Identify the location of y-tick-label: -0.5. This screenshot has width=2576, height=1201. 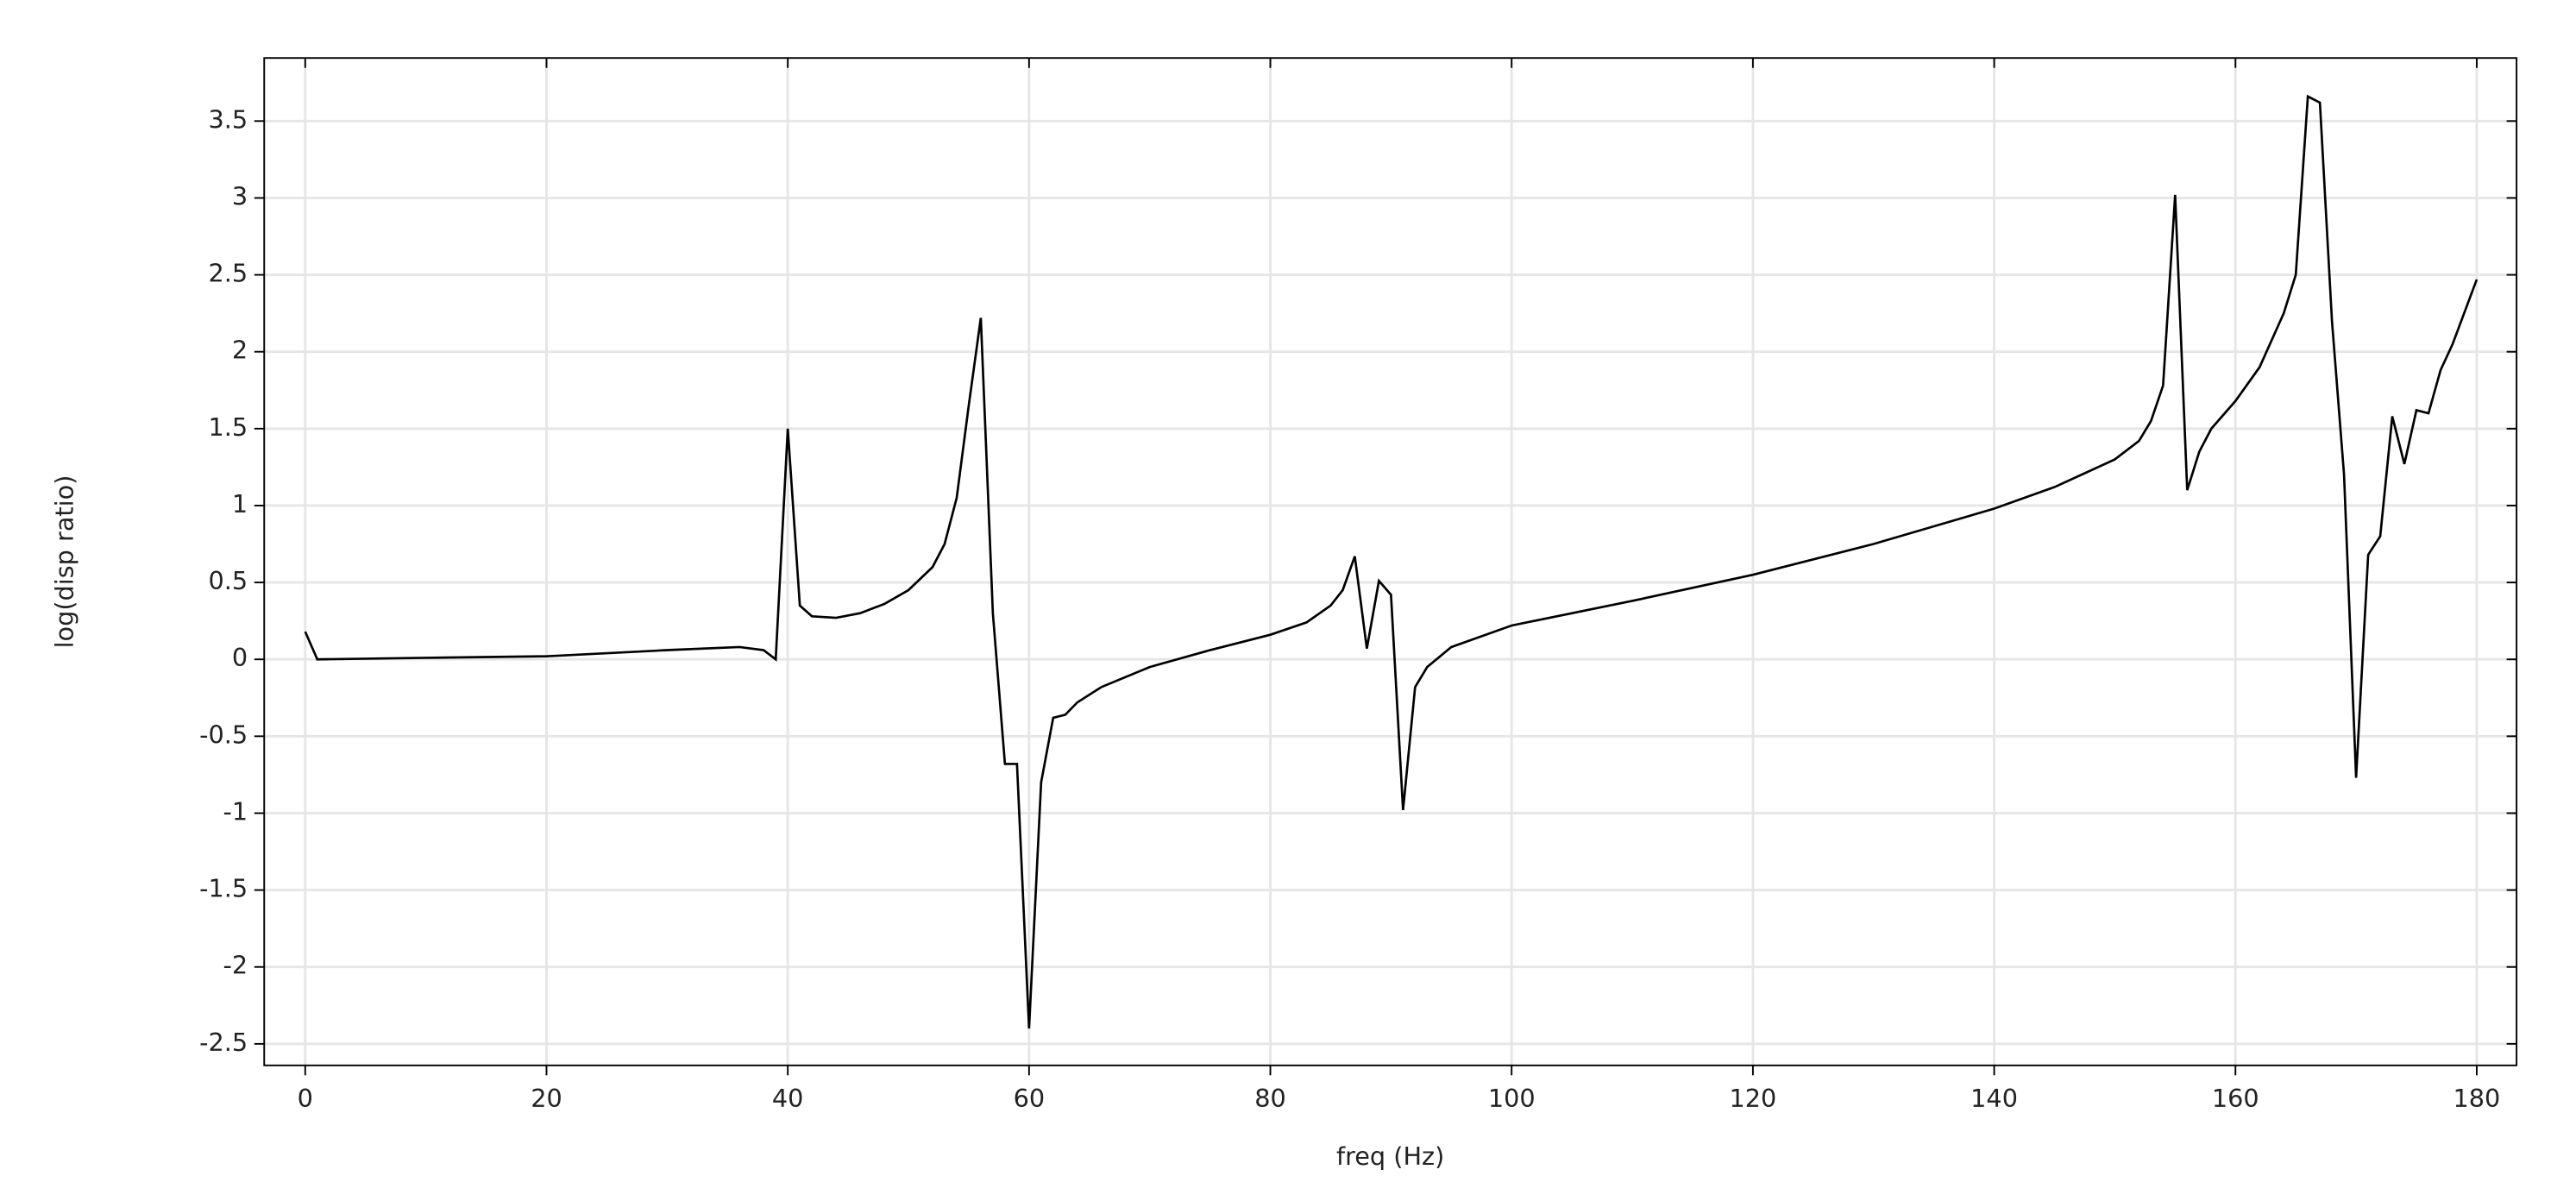
(223, 734).